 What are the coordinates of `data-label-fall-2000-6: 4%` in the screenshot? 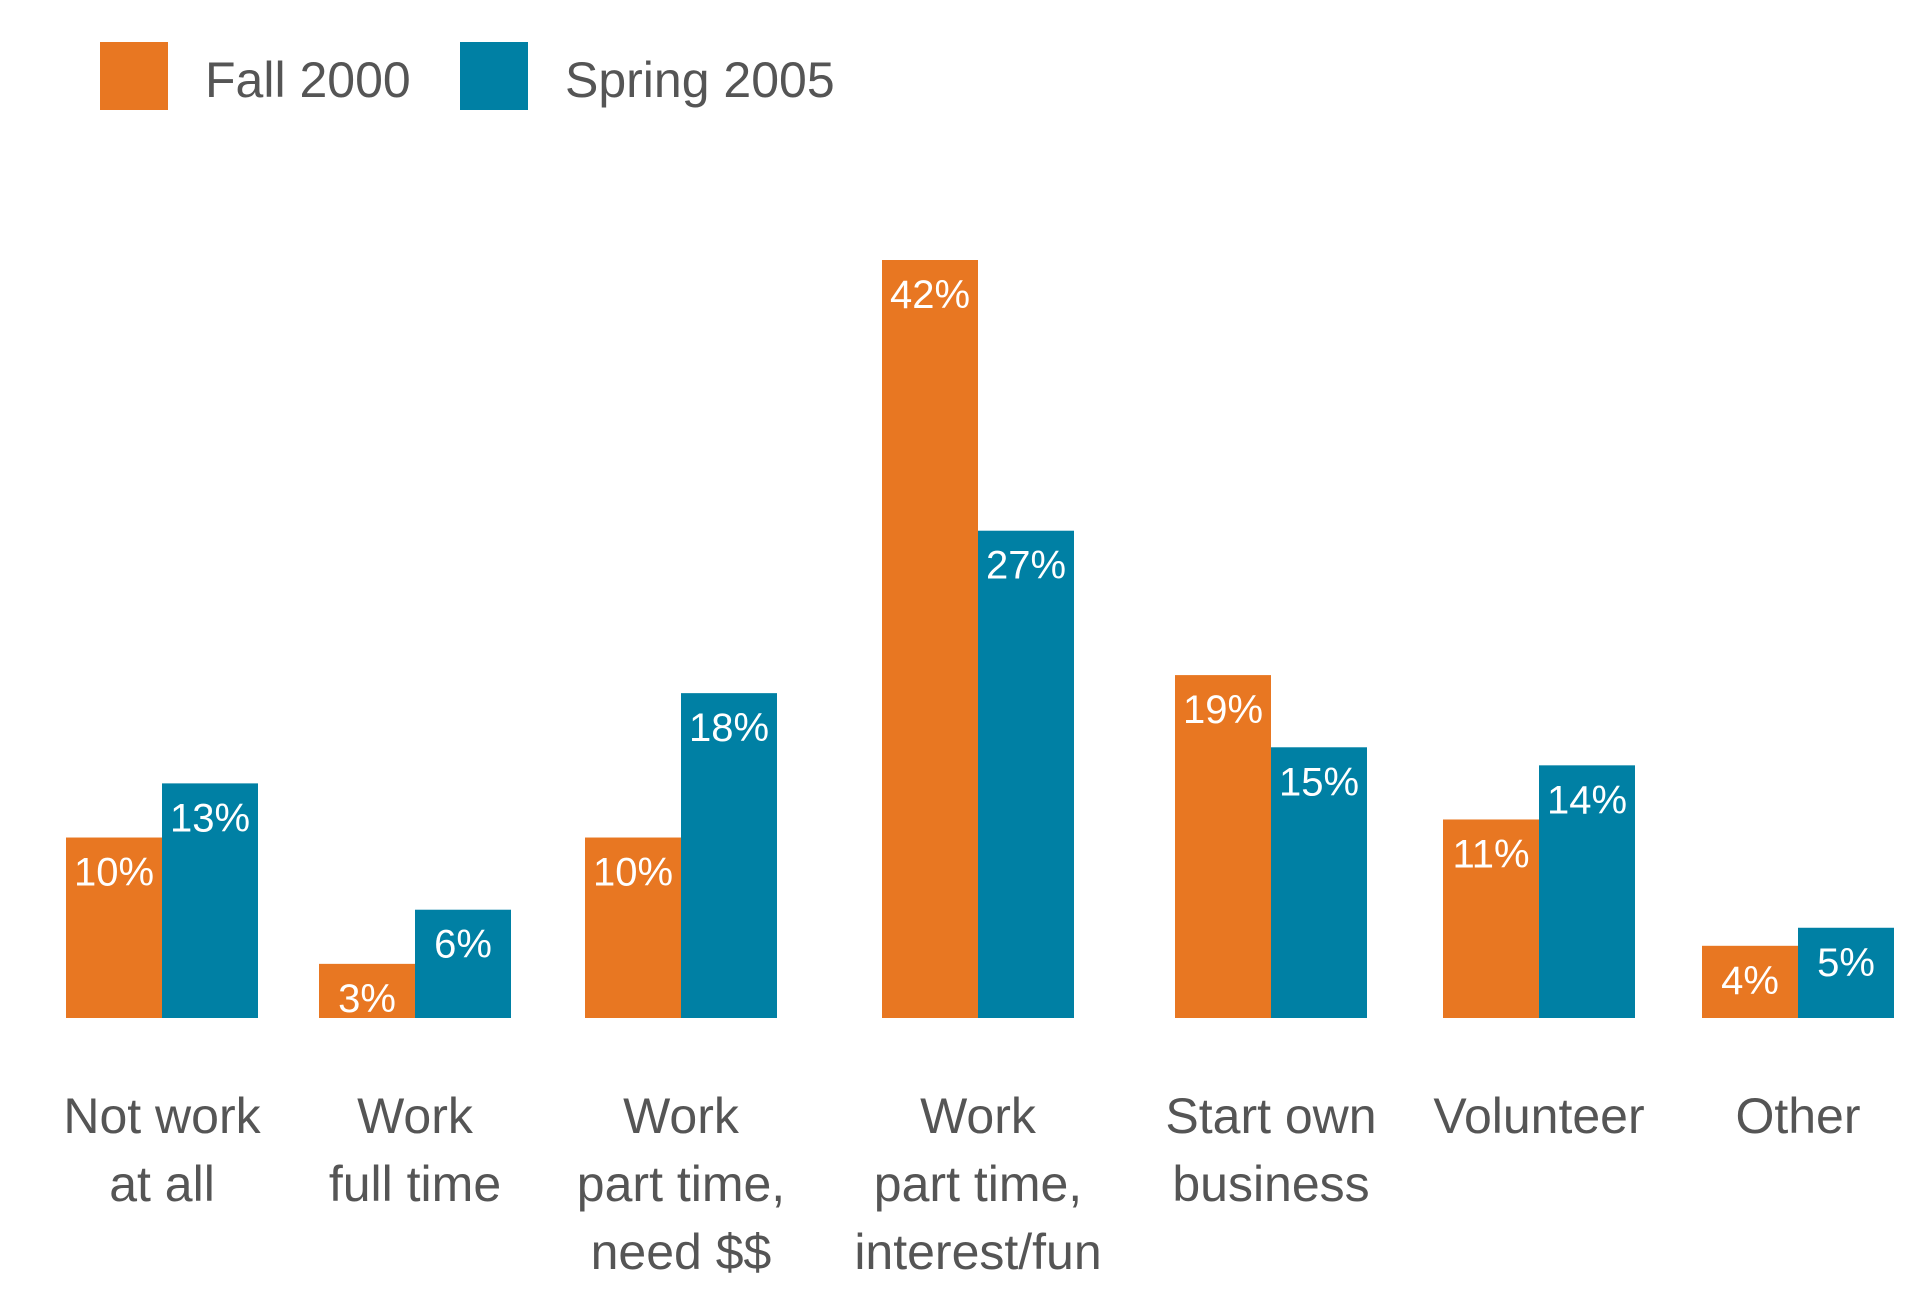 It's located at (1750, 981).